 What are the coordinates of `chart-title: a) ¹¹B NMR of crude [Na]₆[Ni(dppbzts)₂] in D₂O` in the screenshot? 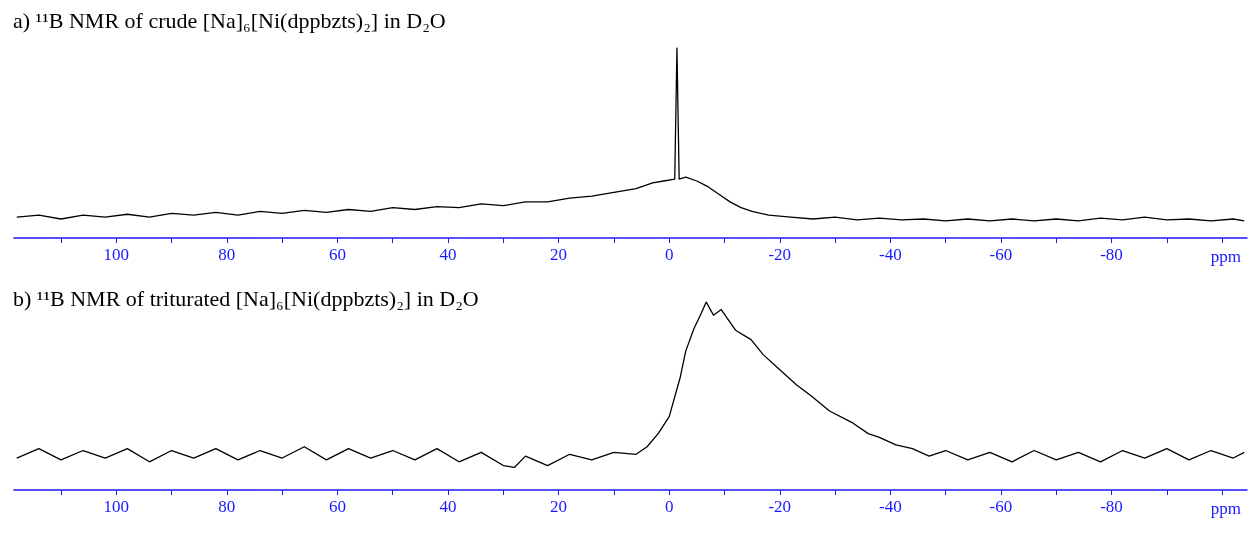 It's located at (229, 20).